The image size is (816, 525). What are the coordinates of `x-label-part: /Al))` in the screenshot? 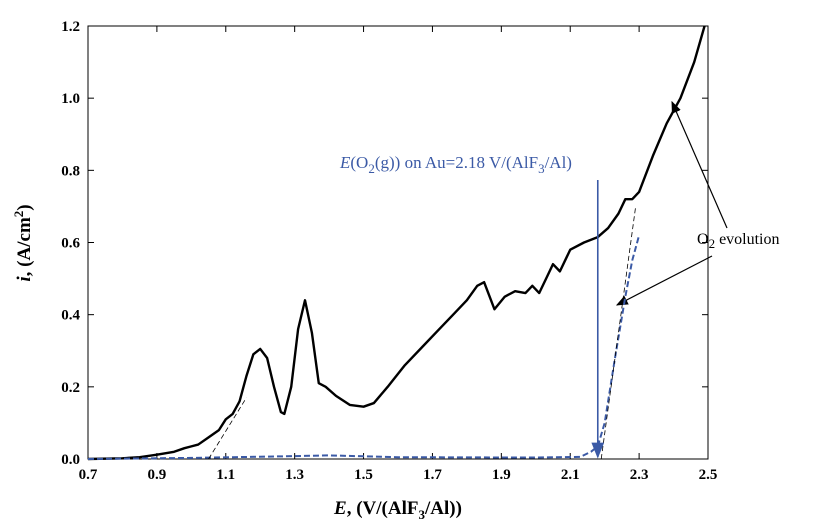 It's located at (443, 508).